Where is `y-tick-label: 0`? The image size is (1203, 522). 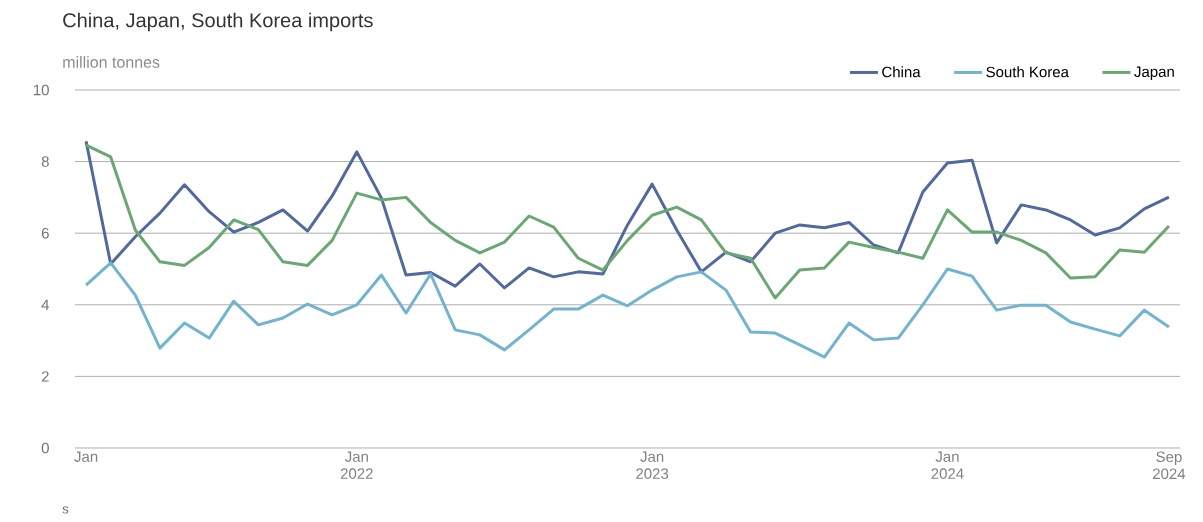
y-tick-label: 0 is located at coordinates (45, 448).